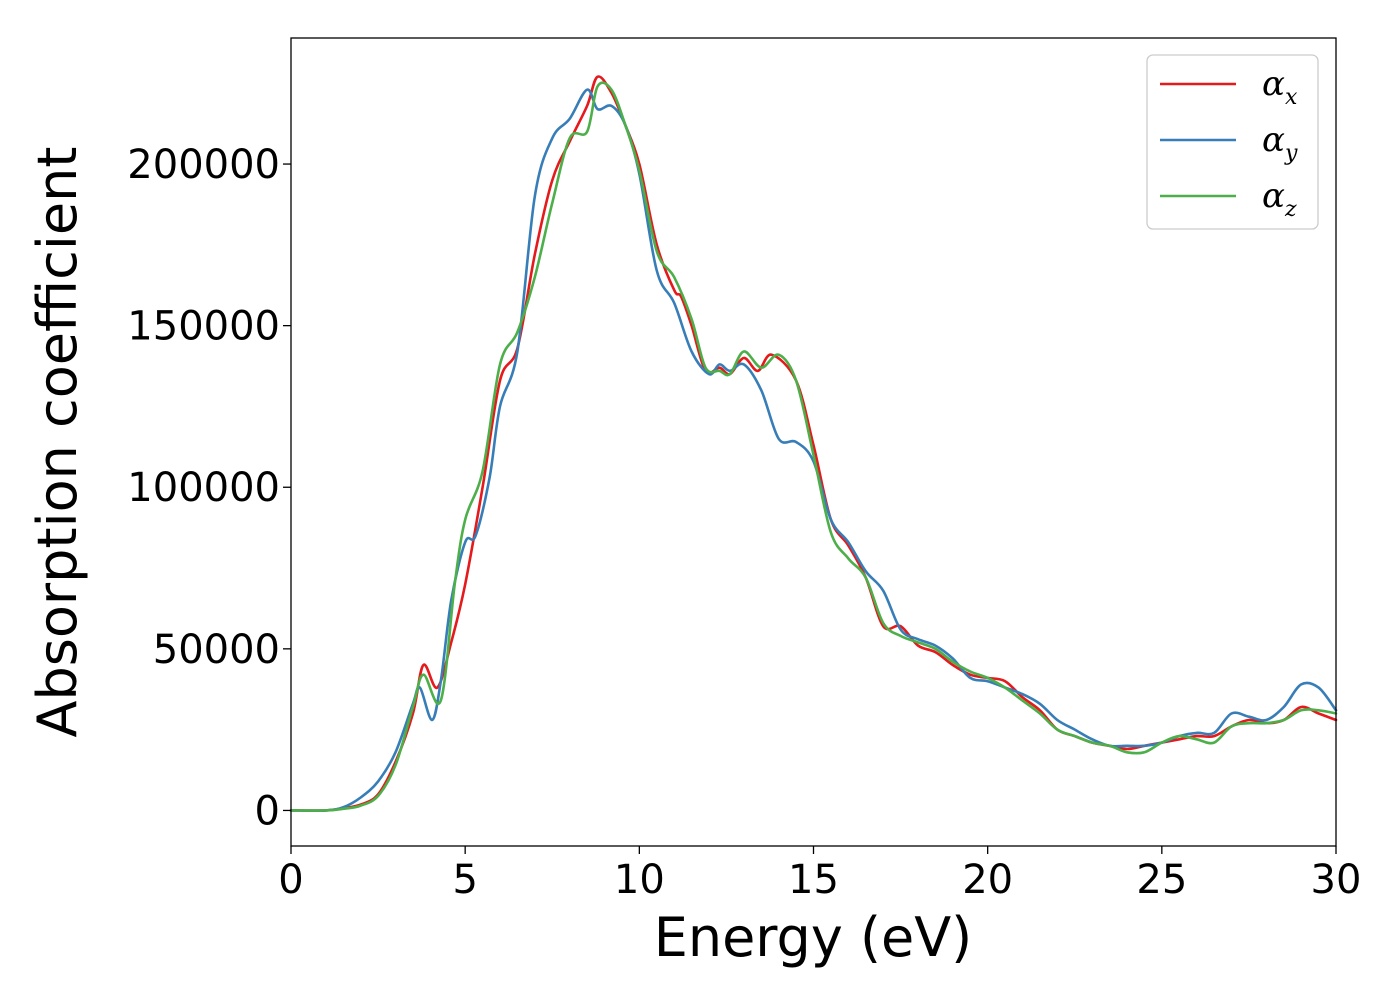  Describe the element at coordinates (1280, 143) in the screenshot. I see `legend-label-y: αy` at that location.